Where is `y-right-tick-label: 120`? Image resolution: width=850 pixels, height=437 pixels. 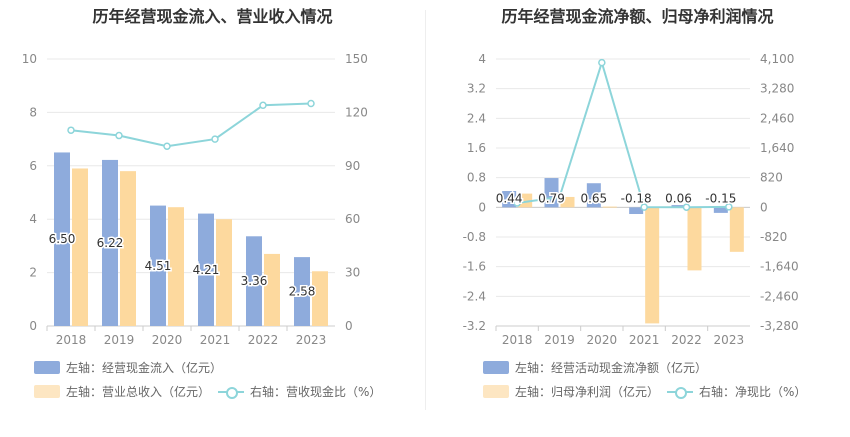
y-right-tick-label: 120 is located at coordinates (356, 112).